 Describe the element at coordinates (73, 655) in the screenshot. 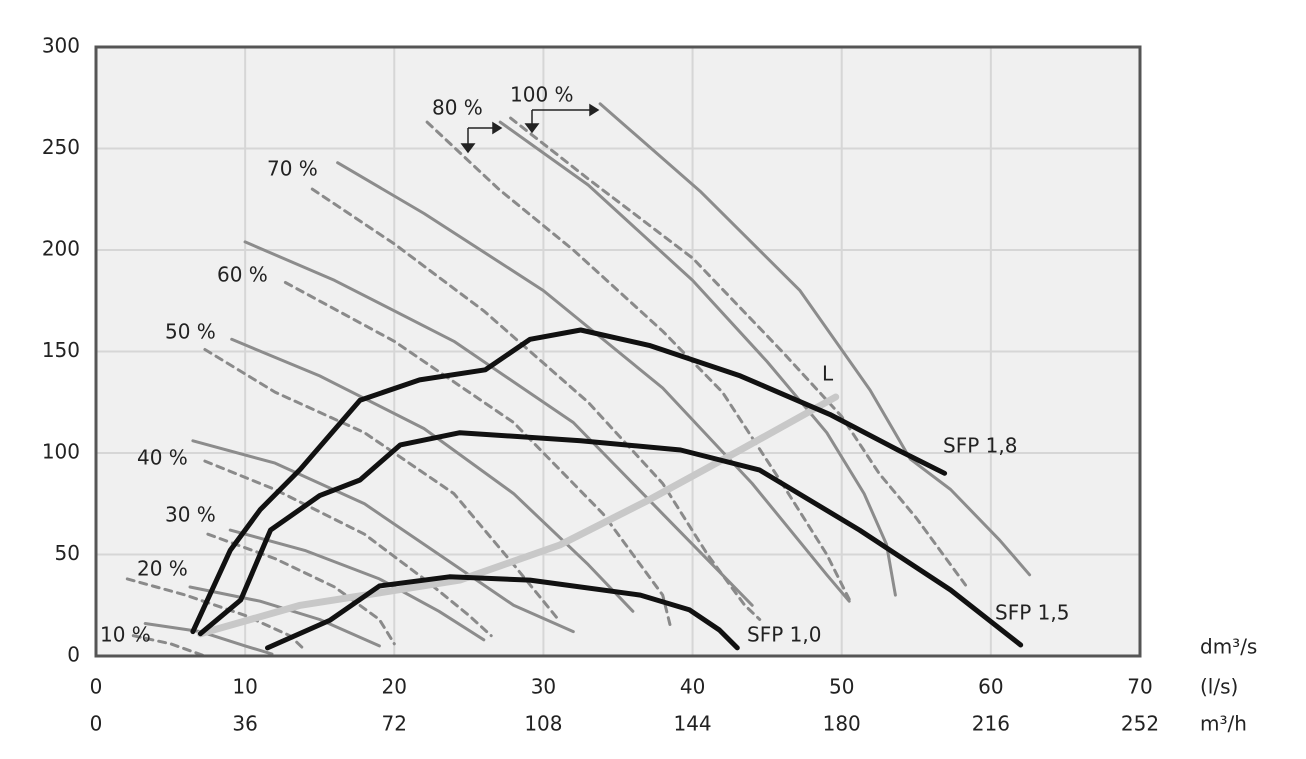

I see `y-tick-label: 0` at that location.